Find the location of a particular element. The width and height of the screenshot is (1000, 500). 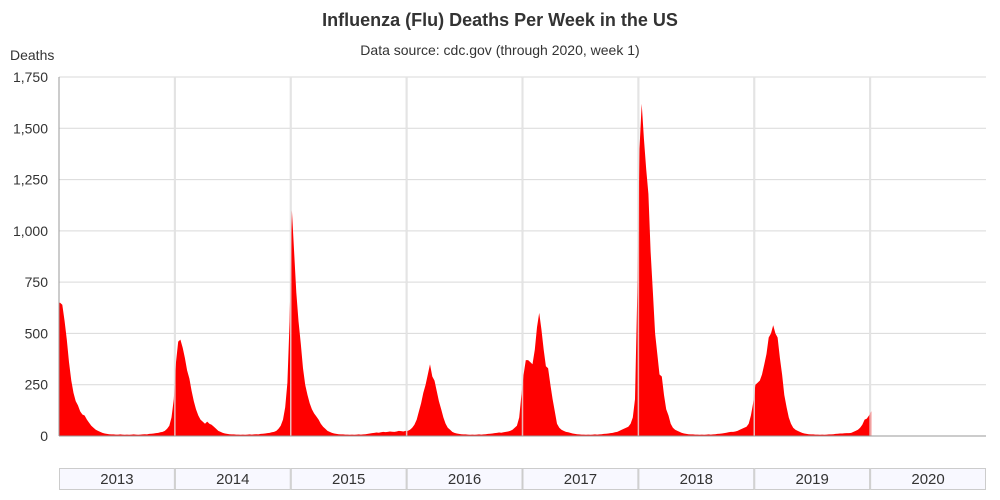

x-tick-label: 2017 is located at coordinates (580, 479).